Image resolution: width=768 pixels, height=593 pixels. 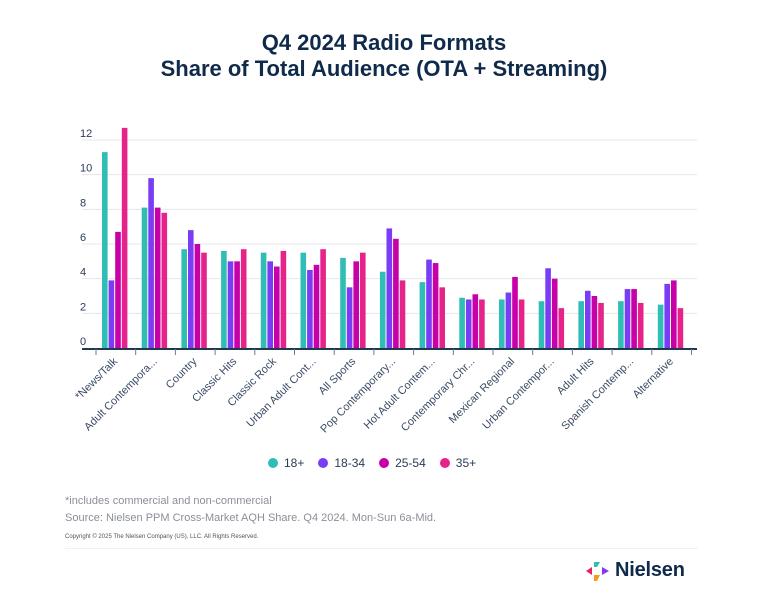 What do you see at coordinates (410, 463) in the screenshot?
I see `legend-label: 25-54` at bounding box center [410, 463].